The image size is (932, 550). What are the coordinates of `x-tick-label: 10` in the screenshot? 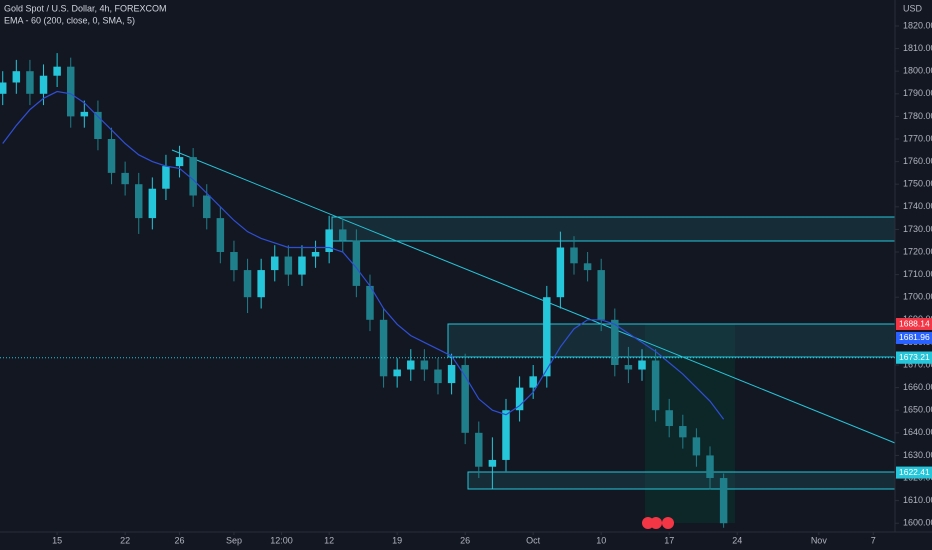 It's located at (601, 540).